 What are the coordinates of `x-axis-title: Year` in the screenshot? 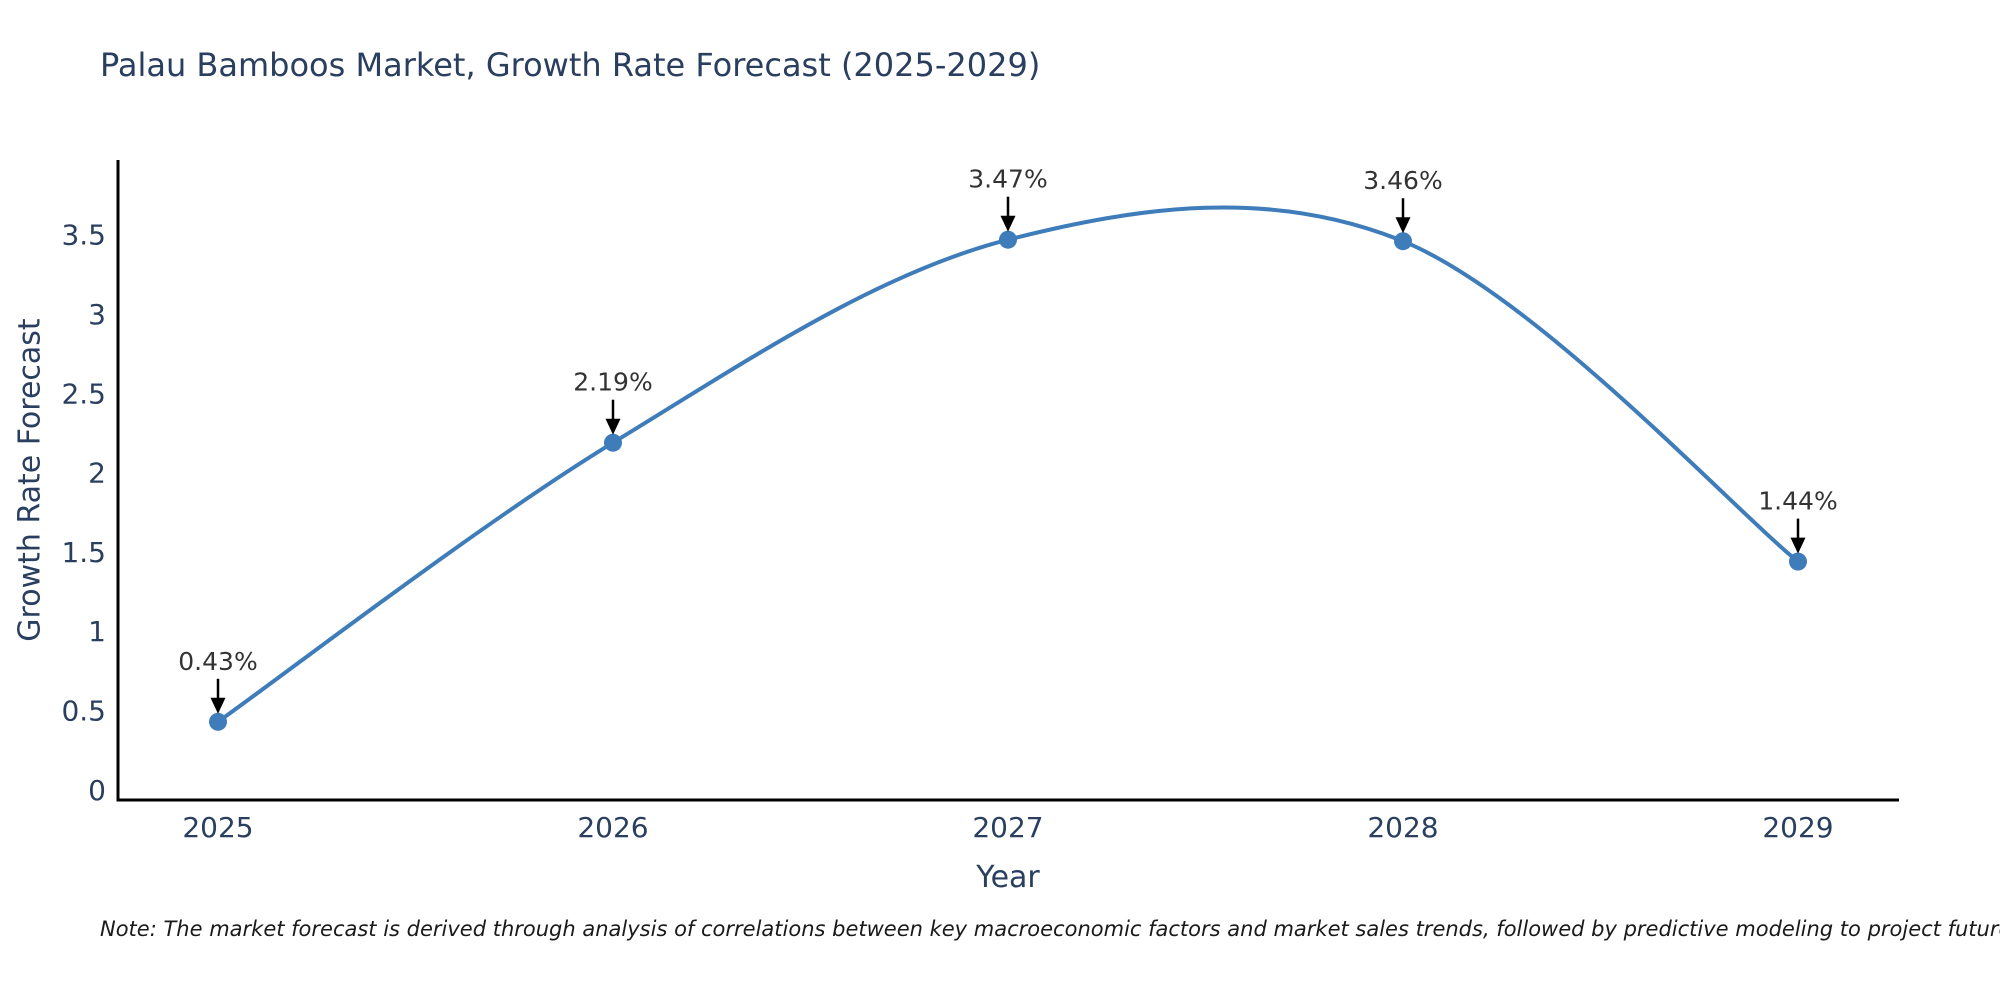 It's located at (1008, 877).